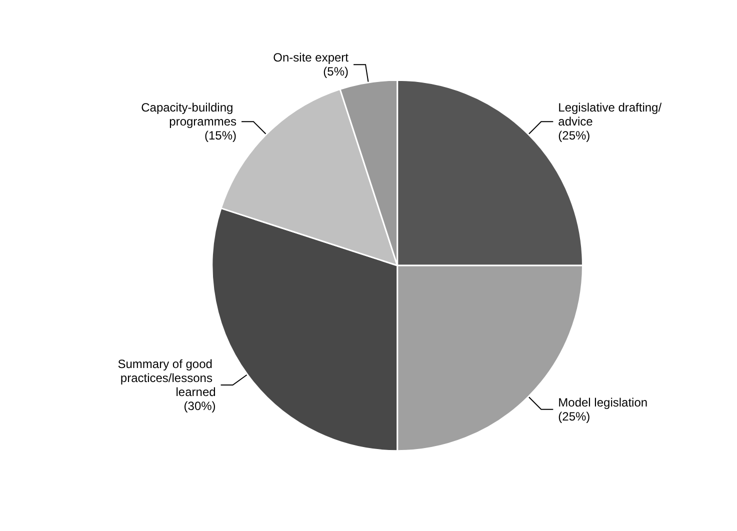 This screenshot has width=737, height=531. What do you see at coordinates (336, 71) in the screenshot?
I see `data-label: (5%)` at bounding box center [336, 71].